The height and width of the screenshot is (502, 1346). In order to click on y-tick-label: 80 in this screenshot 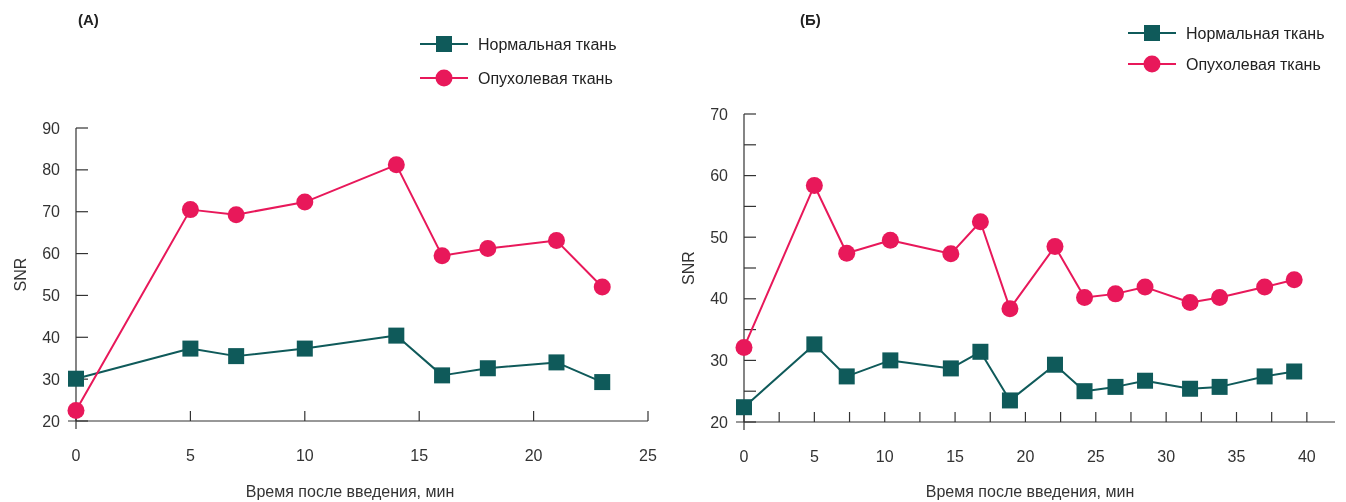, I will do `click(51, 170)`.